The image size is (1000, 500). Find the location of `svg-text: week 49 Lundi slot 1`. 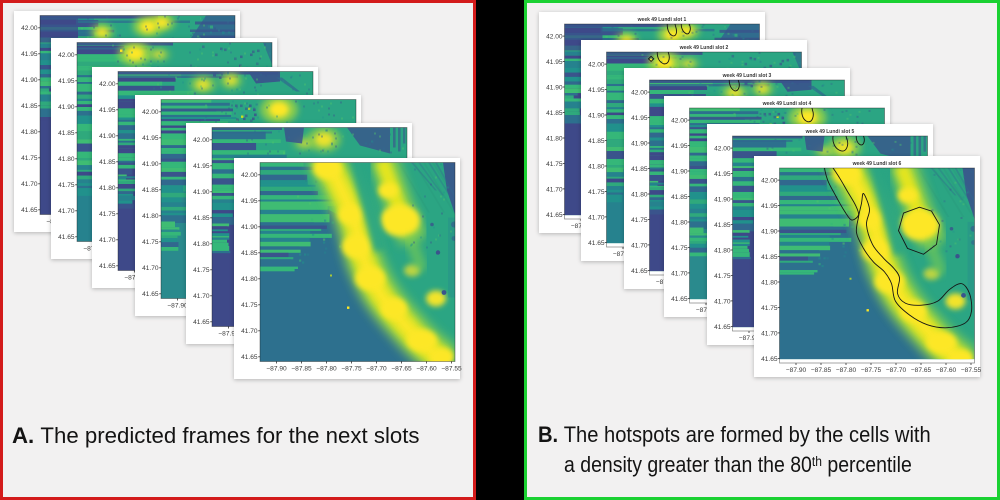

svg-text: week 49 Lundi slot 1 is located at coordinates (662, 20).